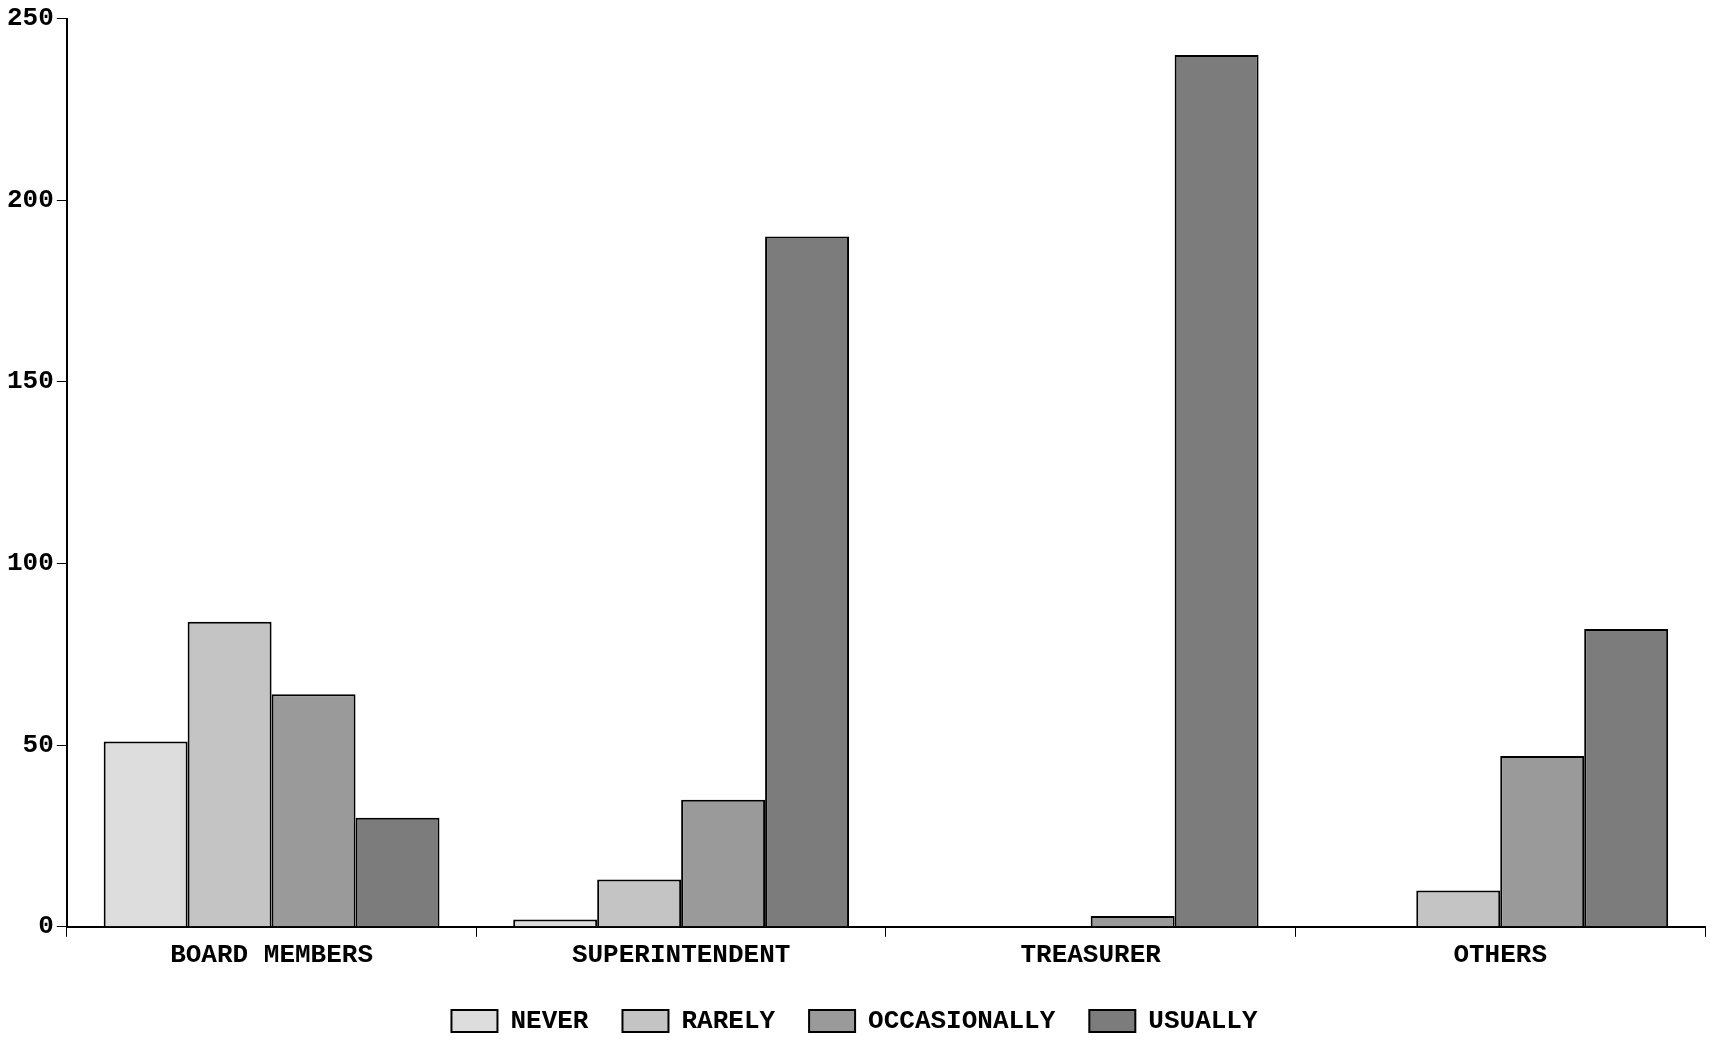 The image size is (1715, 1048). What do you see at coordinates (1091, 954) in the screenshot?
I see `x-tick-label: TREASURER` at bounding box center [1091, 954].